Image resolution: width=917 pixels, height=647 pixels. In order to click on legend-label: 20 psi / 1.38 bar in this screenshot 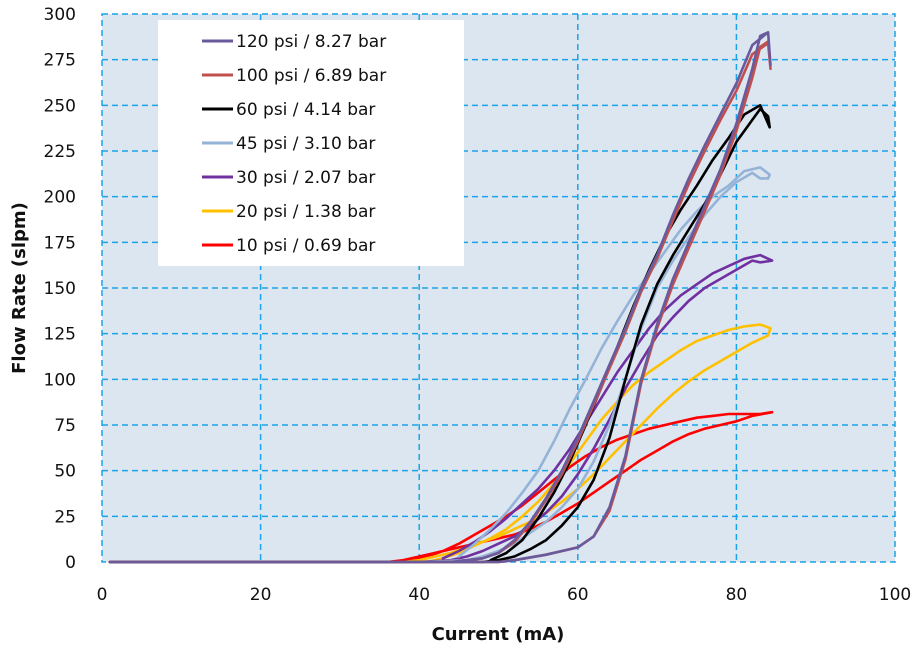, I will do `click(305, 212)`.